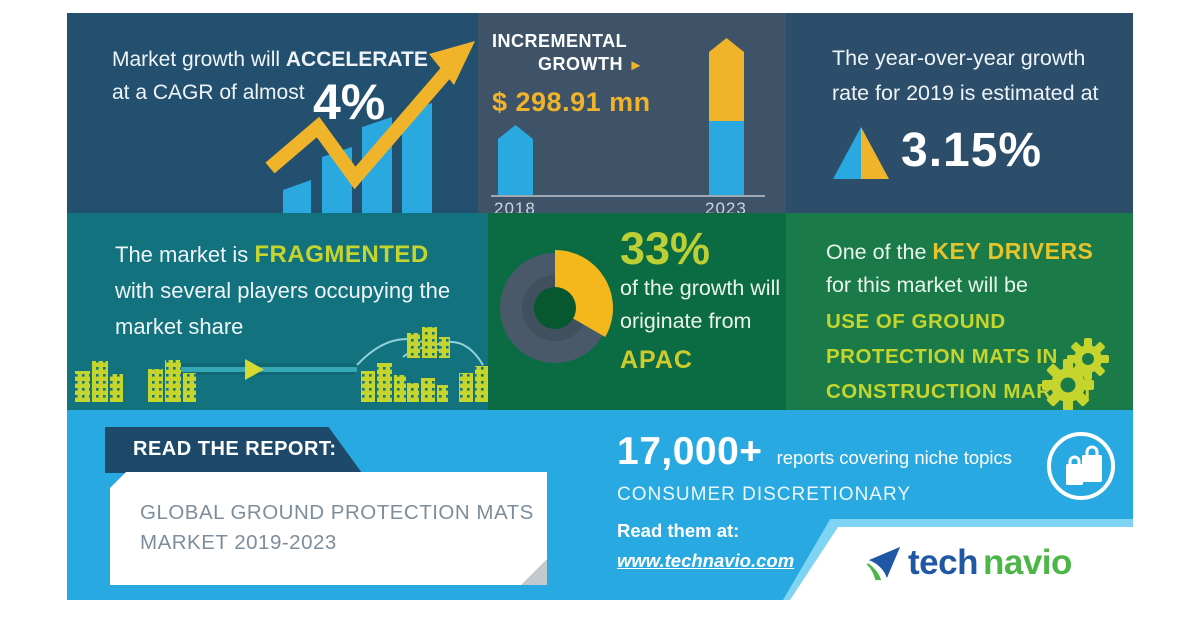 The width and height of the screenshot is (1200, 627). Describe the element at coordinates (182, 254) in the screenshot. I see `fragmented-prefix: The market is` at that location.